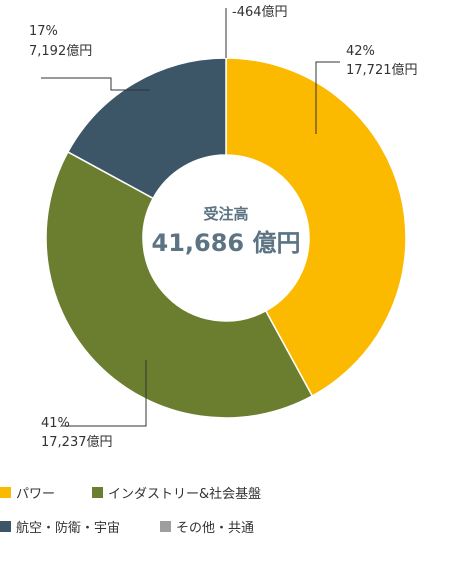 This screenshot has width=450, height=566. I want to click on legend-swatch-aerospace, so click(5, 526).